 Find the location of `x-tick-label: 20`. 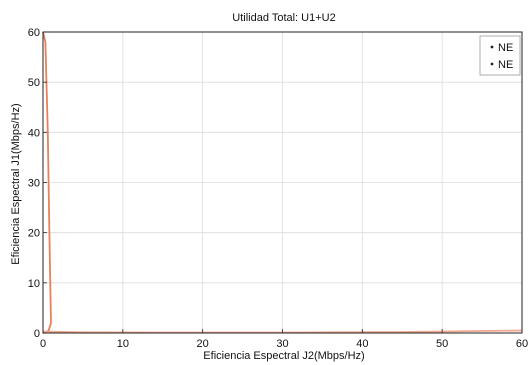

x-tick-label: 20 is located at coordinates (203, 344).